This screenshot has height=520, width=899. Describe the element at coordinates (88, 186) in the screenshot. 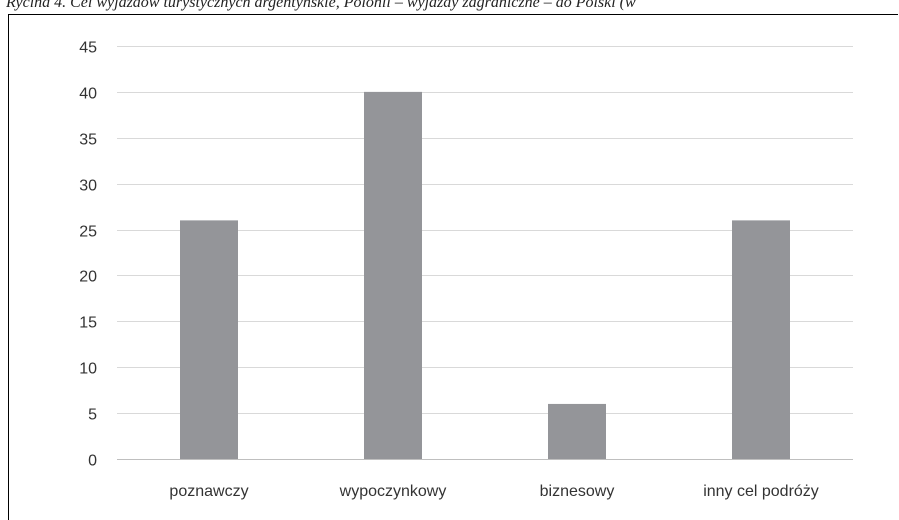

I see `y-tick-label: 30` at that location.